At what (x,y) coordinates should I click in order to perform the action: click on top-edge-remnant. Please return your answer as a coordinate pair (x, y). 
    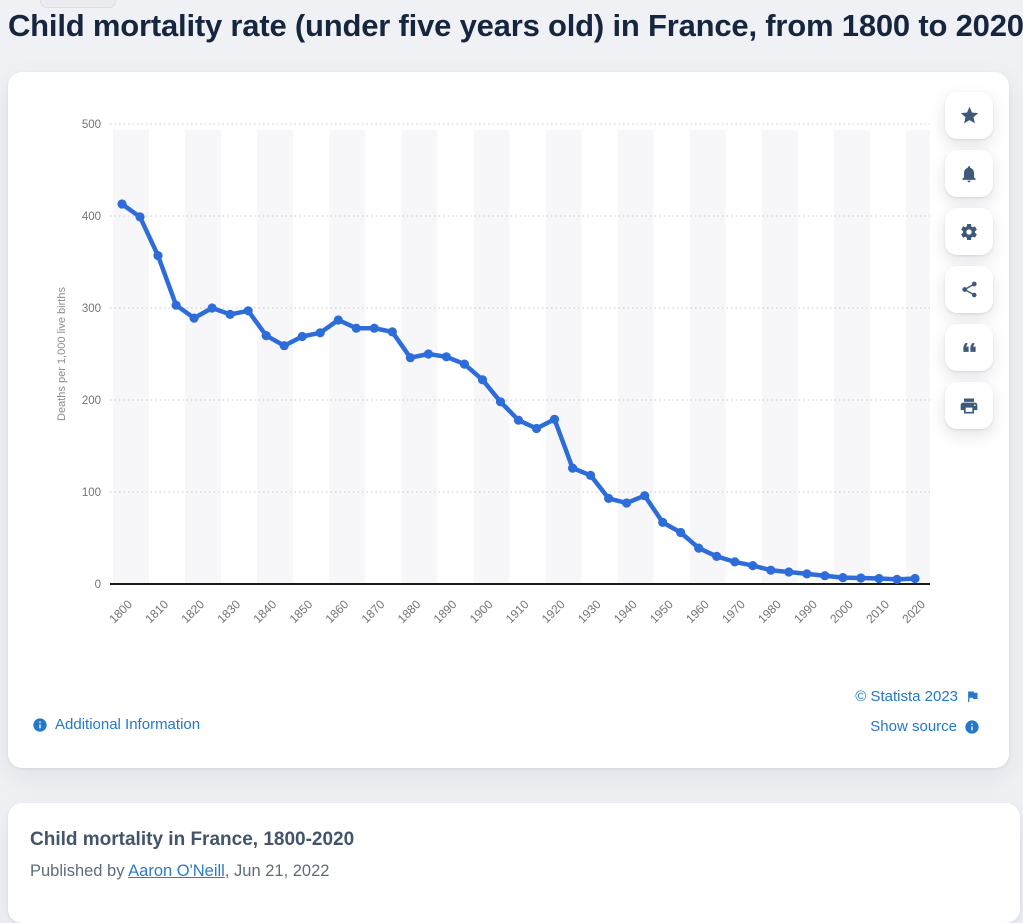
    Looking at the image, I should click on (78, 4).